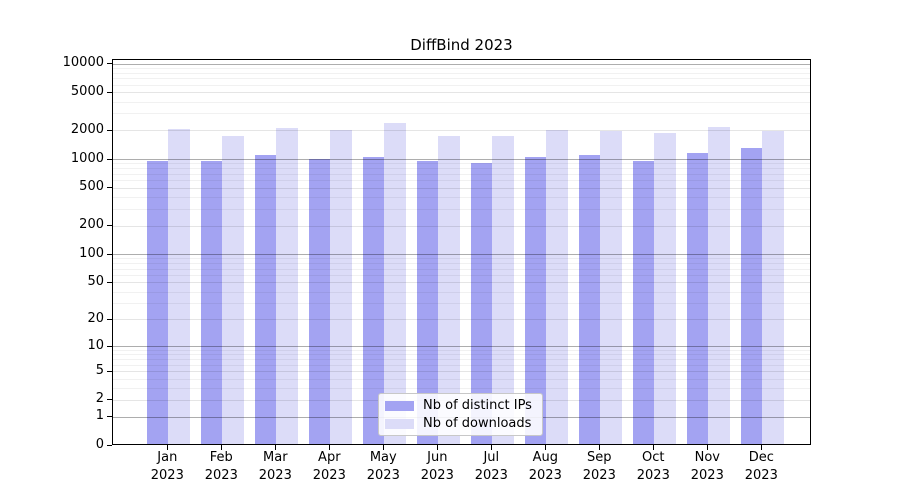  What do you see at coordinates (87, 158) in the screenshot?
I see `y-tick-label-1000: 1000` at bounding box center [87, 158].